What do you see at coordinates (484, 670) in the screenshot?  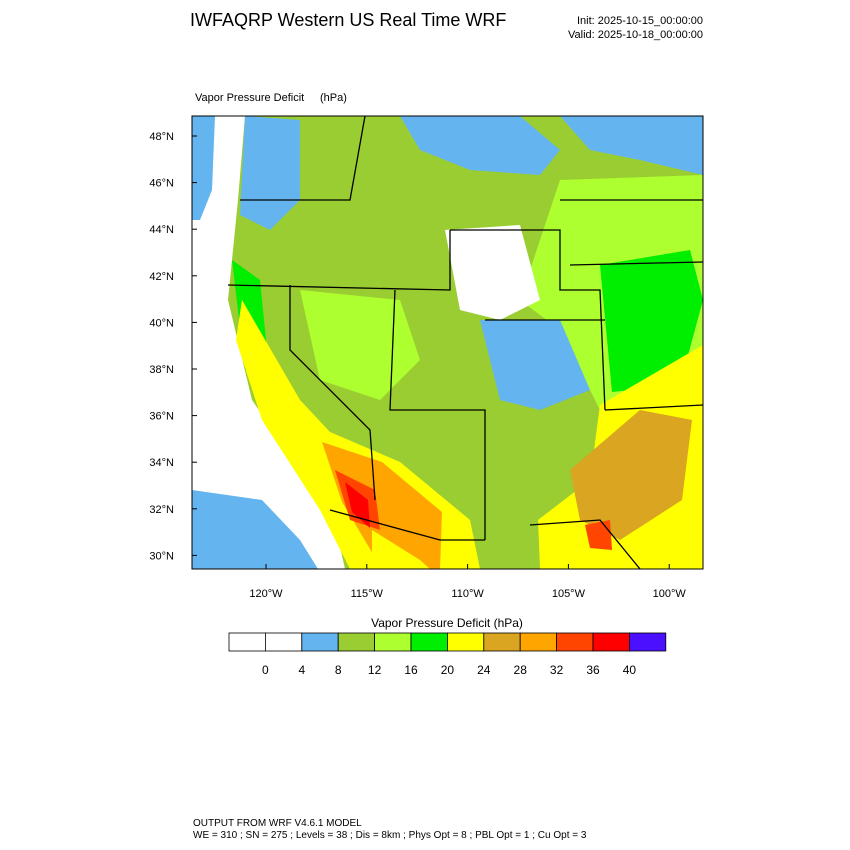 I see `colorbar-label: 24` at bounding box center [484, 670].